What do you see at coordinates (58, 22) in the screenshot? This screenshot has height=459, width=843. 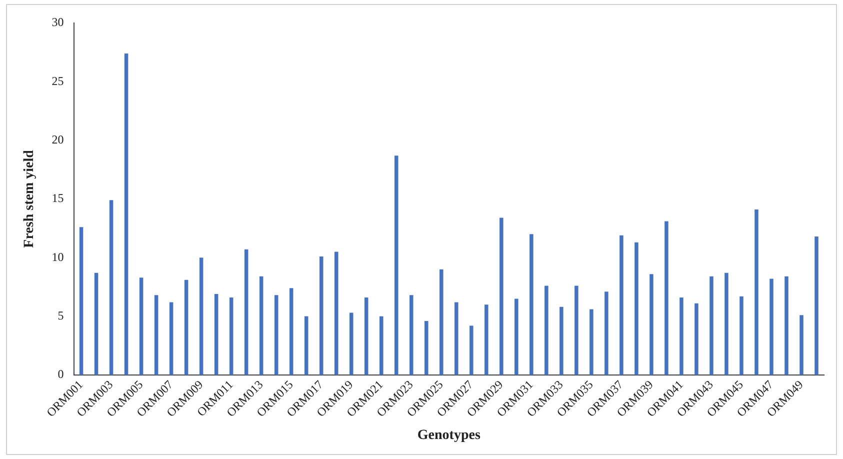 I see `y-tick-label: 30` at bounding box center [58, 22].